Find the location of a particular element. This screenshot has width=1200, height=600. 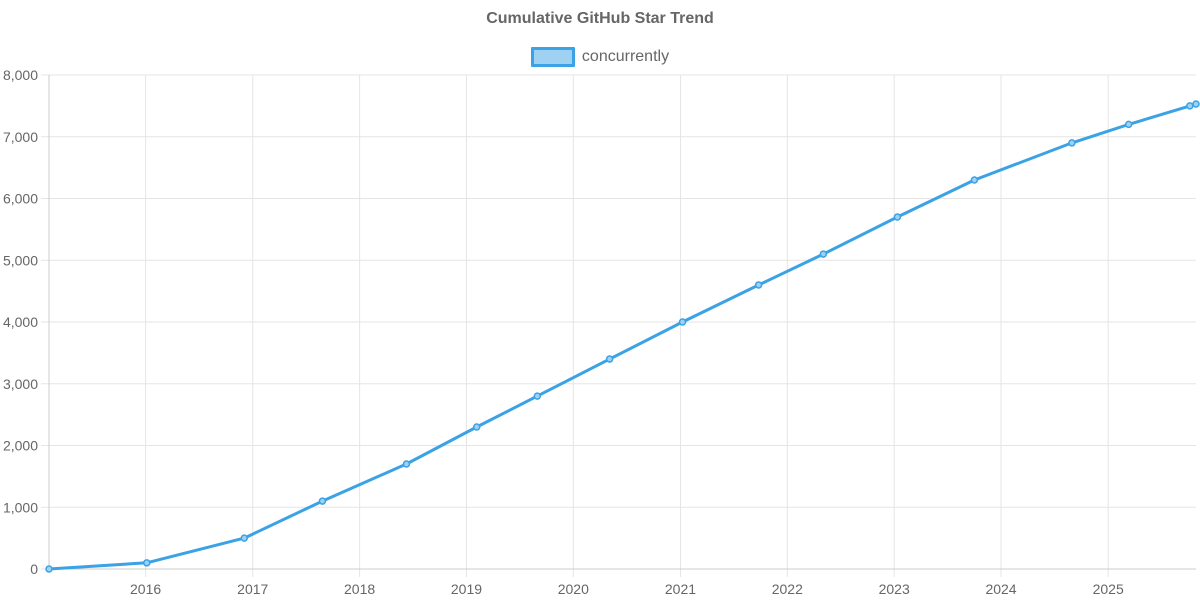

y-tick-label: 7,000 is located at coordinates (20, 137).